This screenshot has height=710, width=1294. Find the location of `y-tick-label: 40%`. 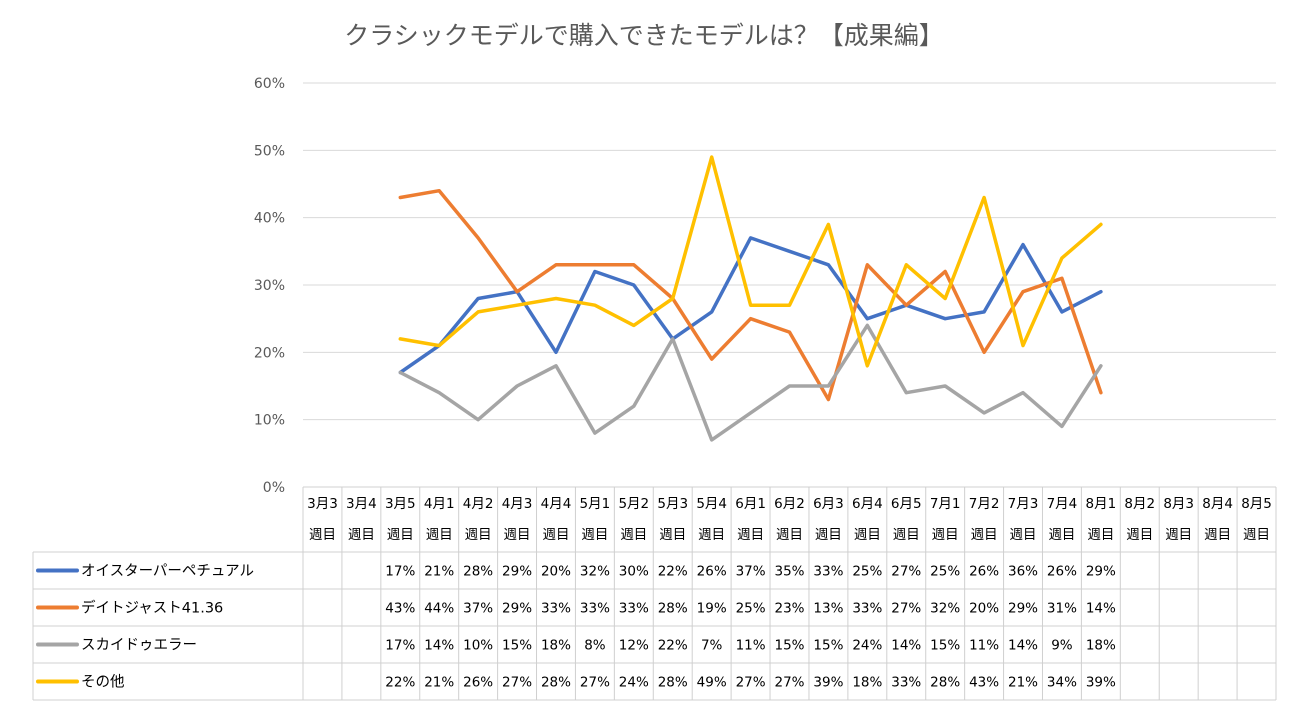

y-tick-label: 40% is located at coordinates (269, 219).